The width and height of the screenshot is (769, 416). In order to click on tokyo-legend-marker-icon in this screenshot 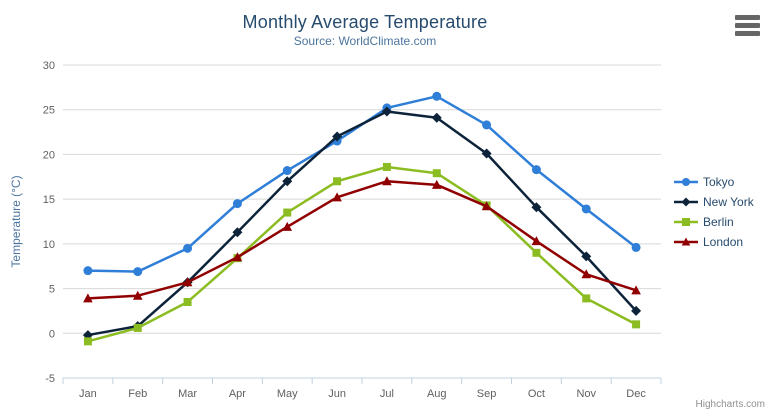, I will do `click(686, 182)`.